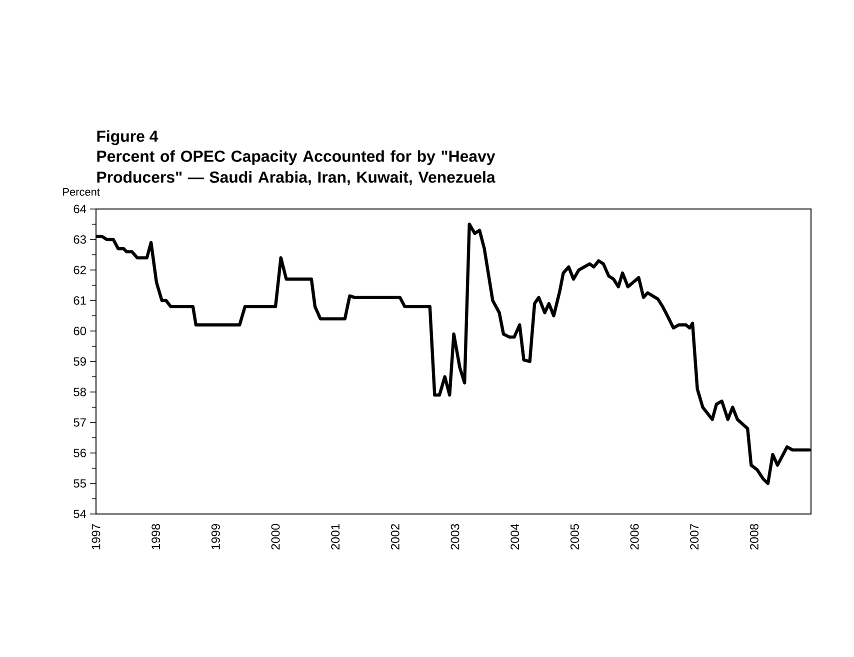 Image resolution: width=854 pixels, height=657 pixels. Describe the element at coordinates (80, 331) in the screenshot. I see `y-tick-label: 60` at that location.